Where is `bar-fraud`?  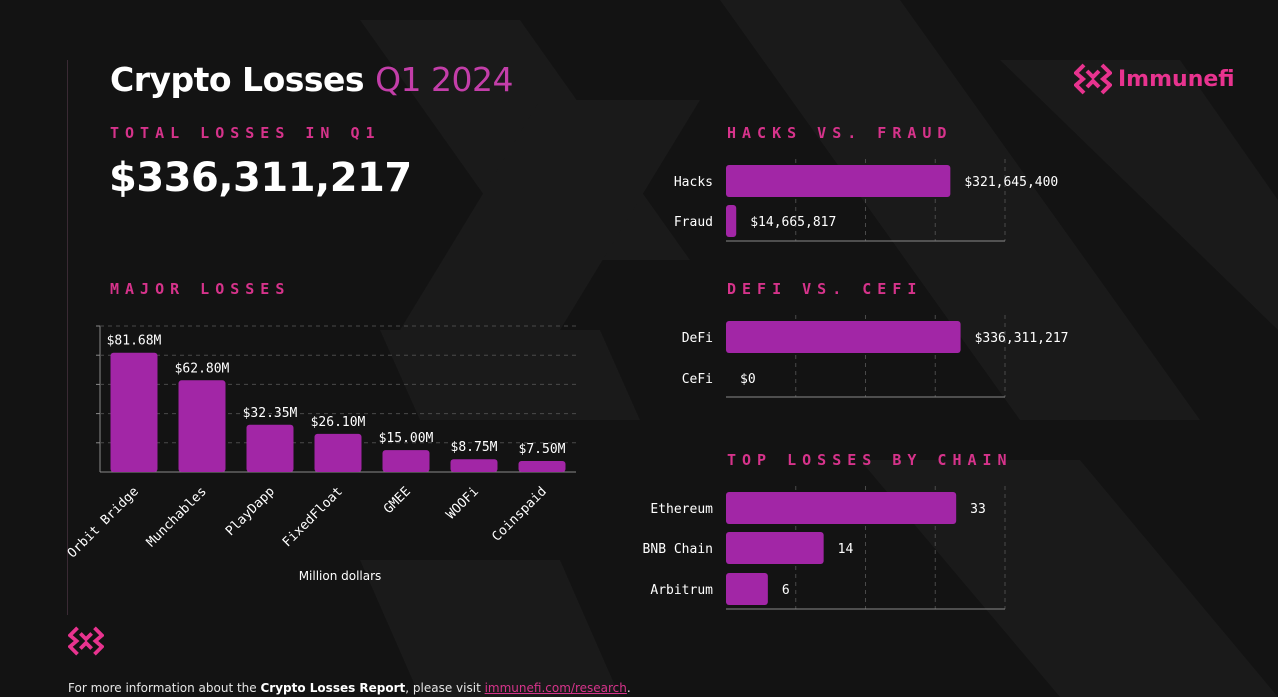 bar-fraud is located at coordinates (731, 221).